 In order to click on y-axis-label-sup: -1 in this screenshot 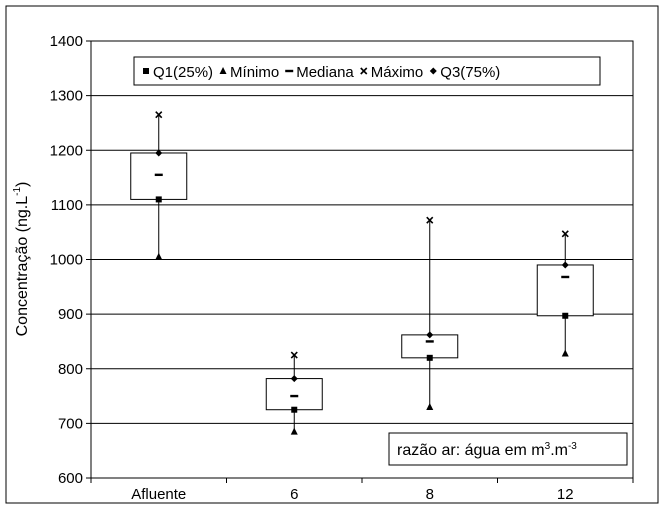, I will do `click(17, 191)`.